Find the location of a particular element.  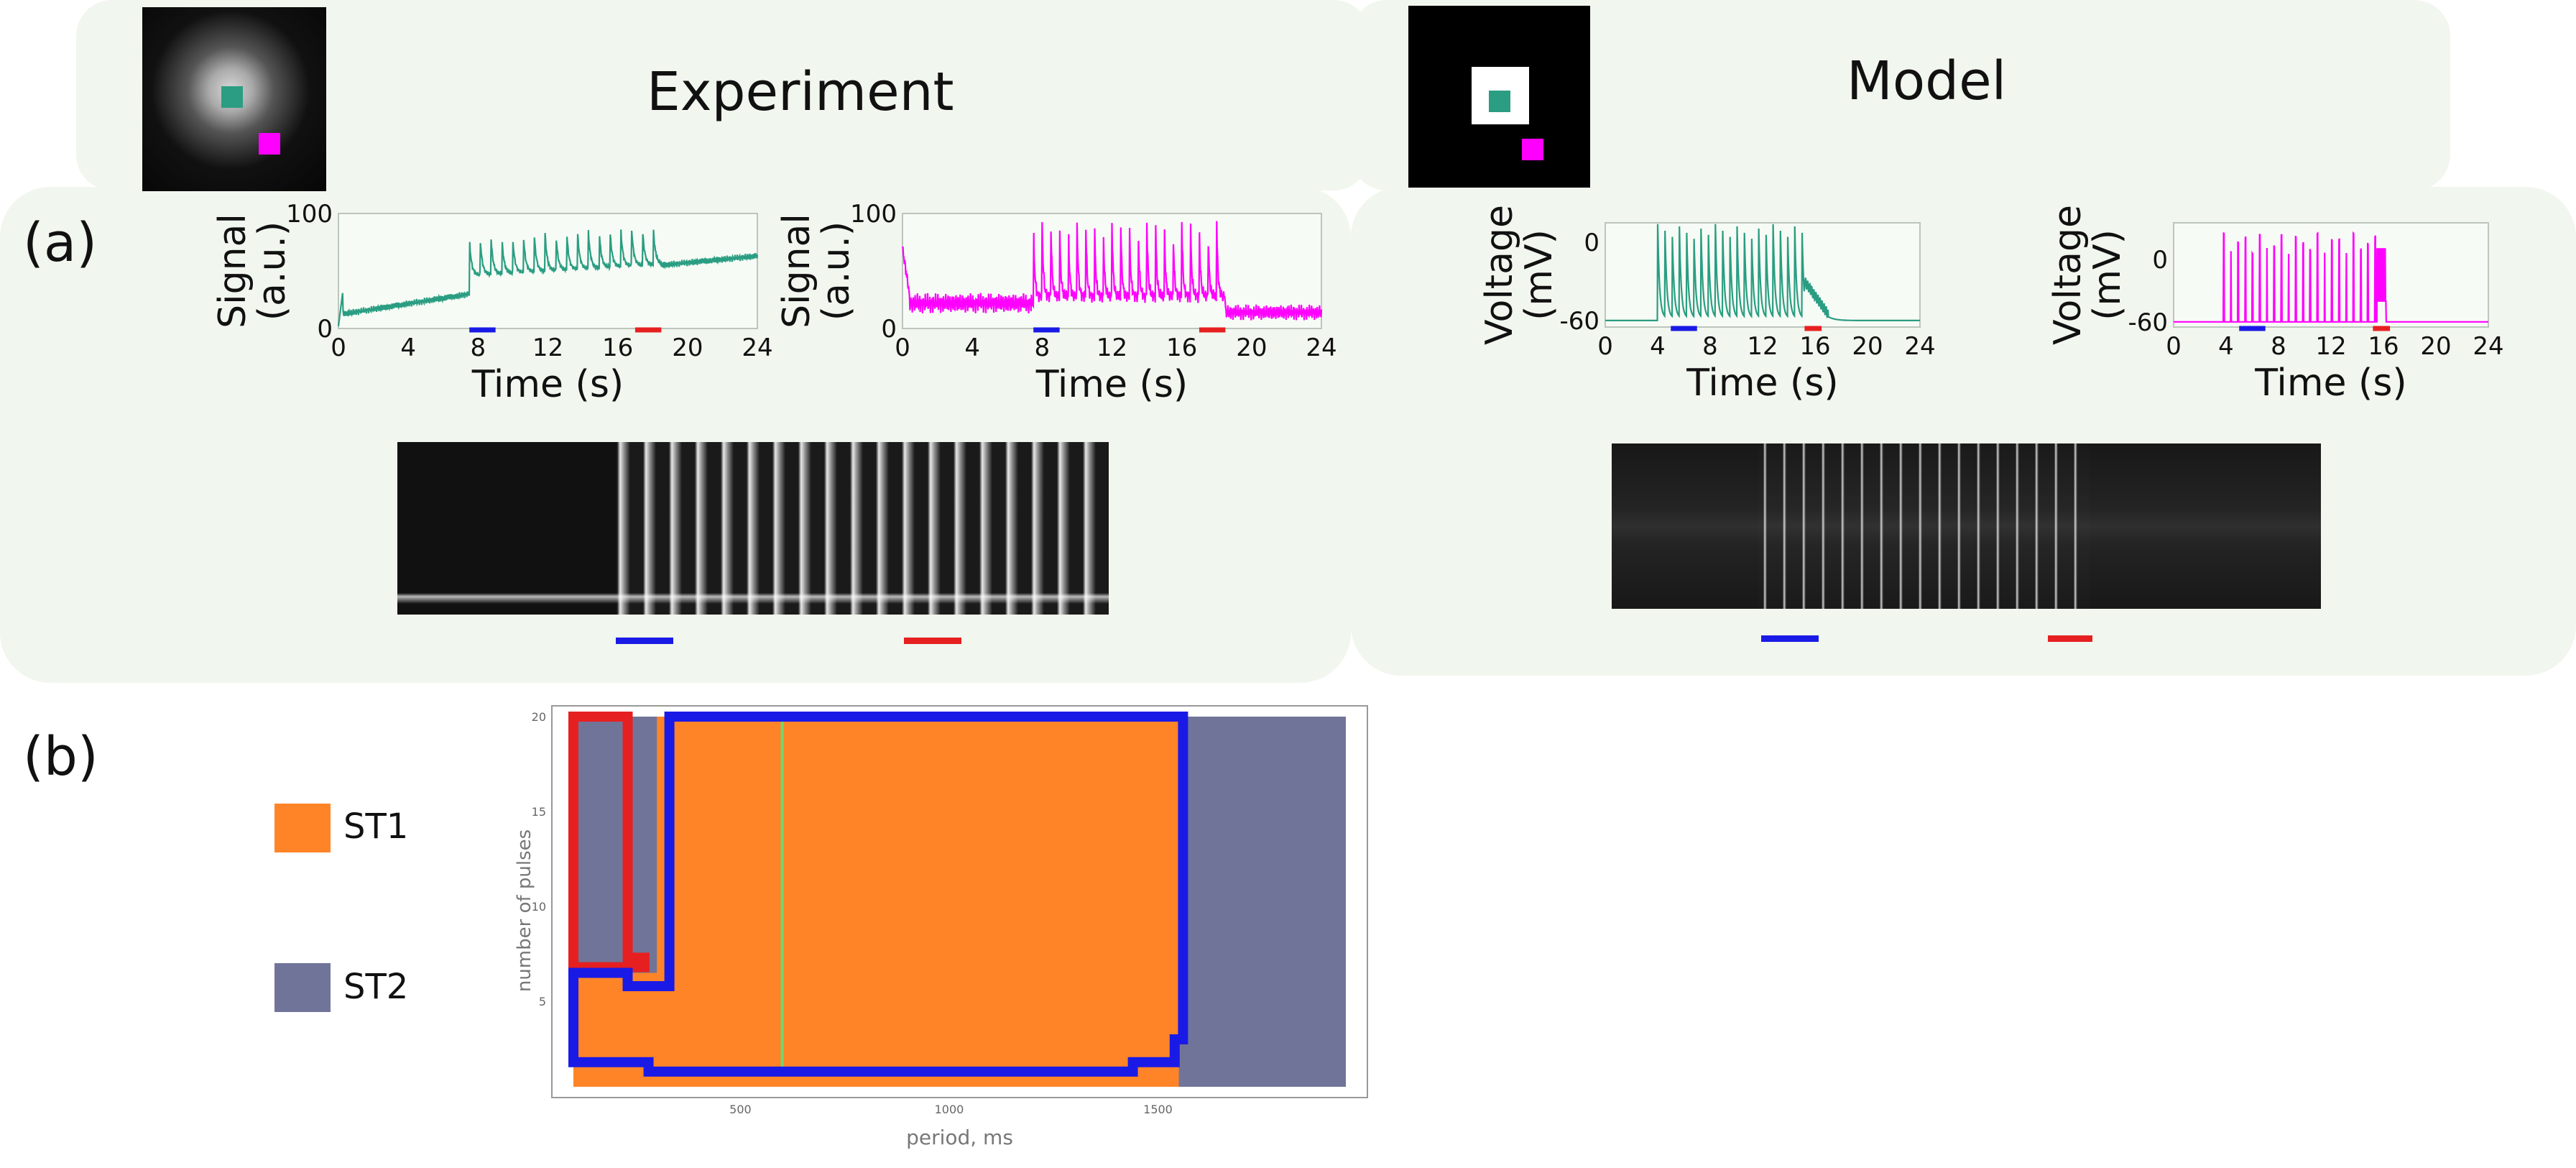

region-st2-right is located at coordinates (1262, 902).